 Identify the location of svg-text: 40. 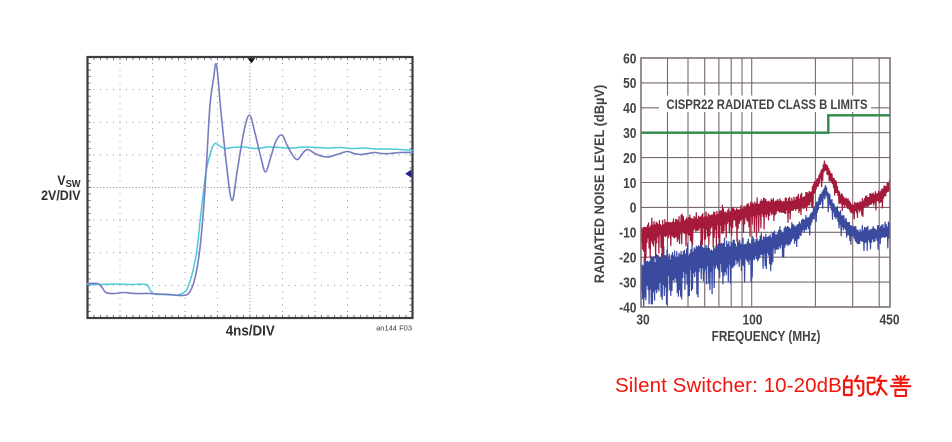
(629, 108).